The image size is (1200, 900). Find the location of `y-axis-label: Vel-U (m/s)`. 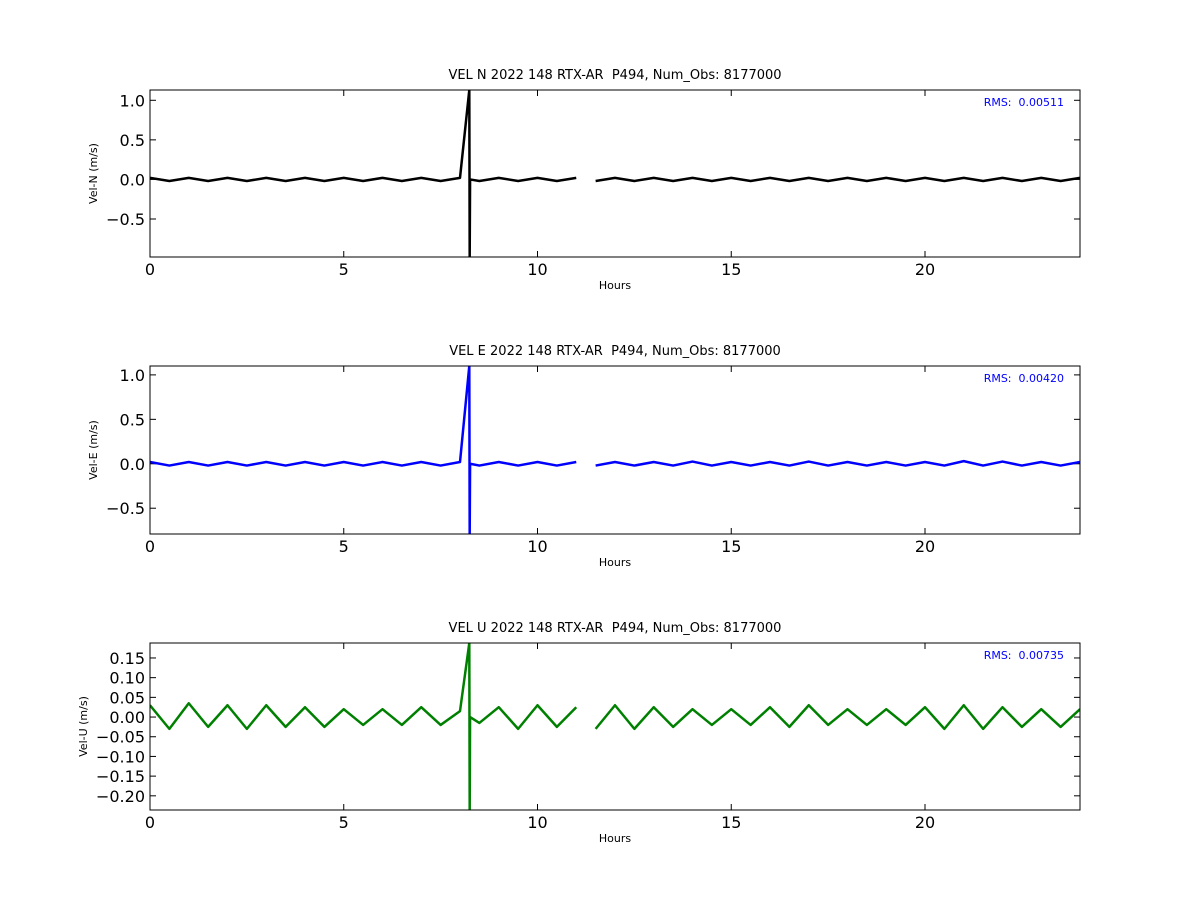

y-axis-label: Vel-U (m/s) is located at coordinates (83, 726).